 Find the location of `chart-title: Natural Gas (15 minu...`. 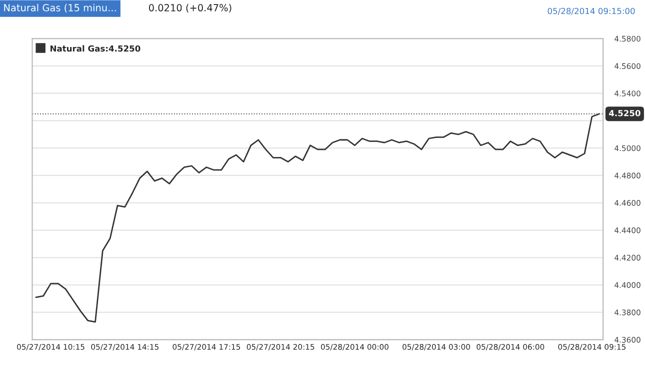

chart-title: Natural Gas (15 minu... is located at coordinates (60, 8).